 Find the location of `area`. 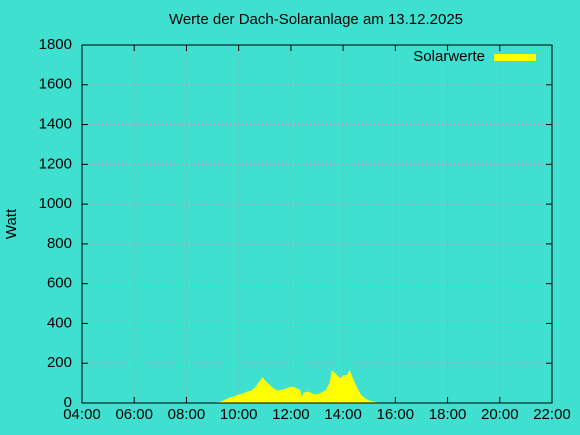

area is located at coordinates (297, 386).